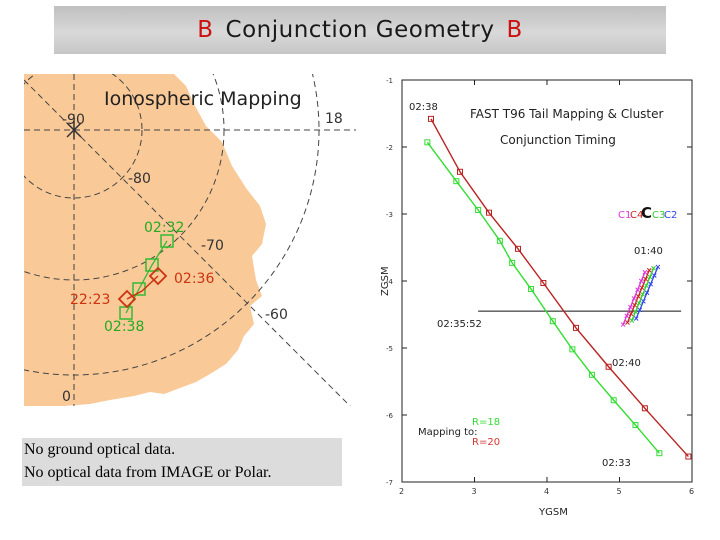 Image resolution: width=720 pixels, height=540 pixels. Describe the element at coordinates (448, 432) in the screenshot. I see `legend-title: Mapping to:` at that location.